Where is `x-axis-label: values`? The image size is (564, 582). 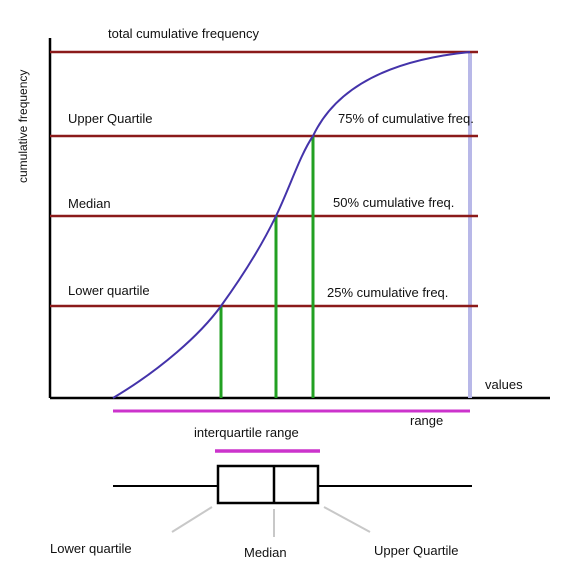 x-axis-label: values is located at coordinates (504, 384).